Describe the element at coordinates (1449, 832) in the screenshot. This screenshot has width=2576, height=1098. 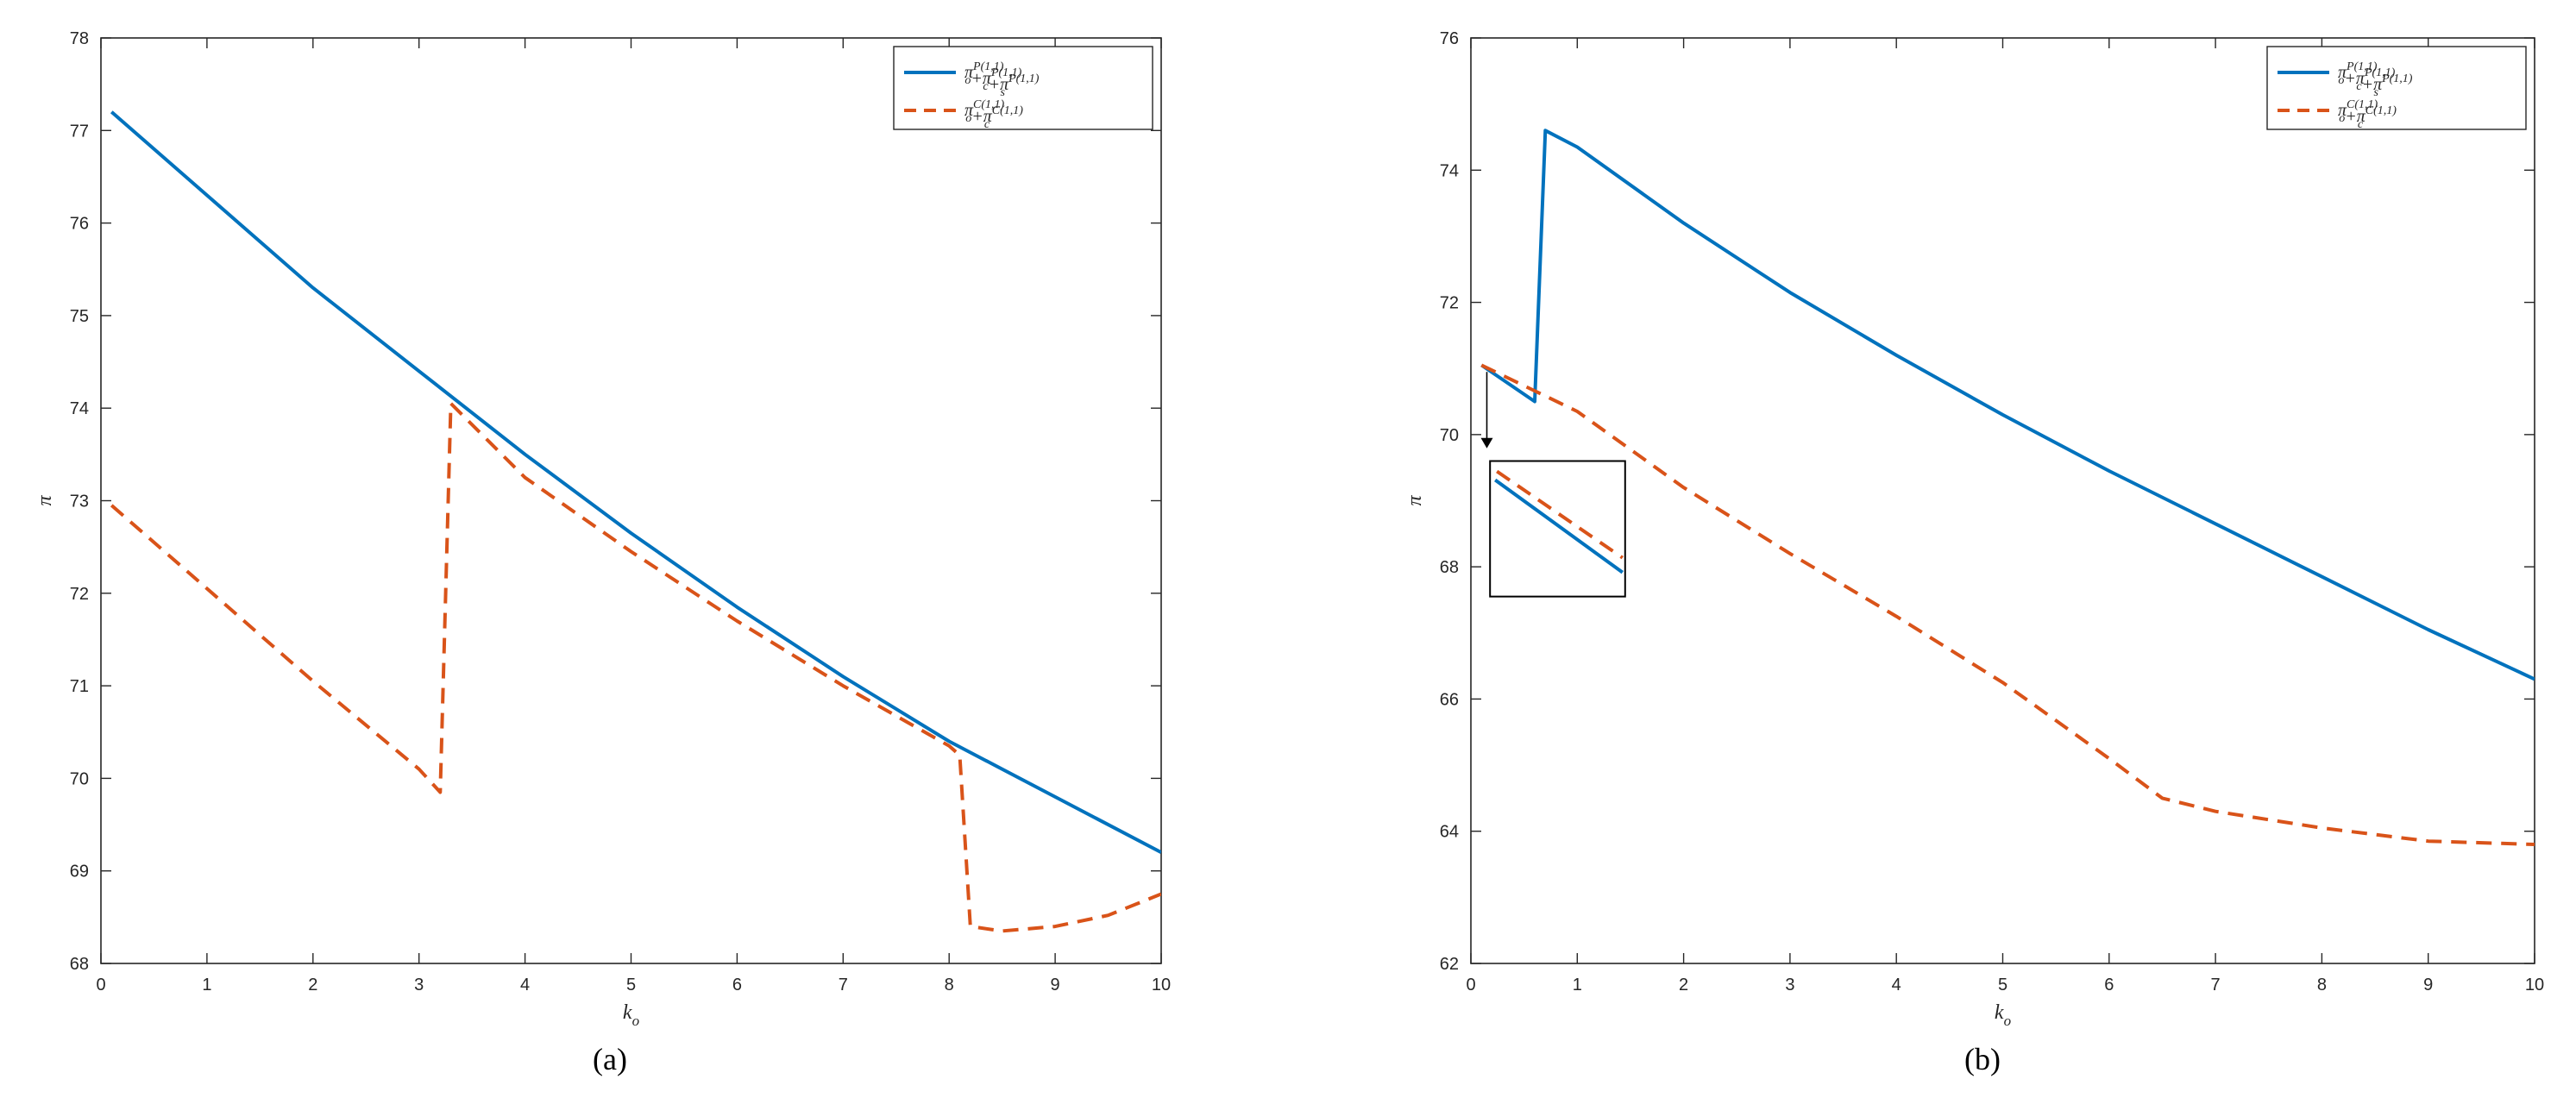
I see `y-tick-label: 64` at that location.